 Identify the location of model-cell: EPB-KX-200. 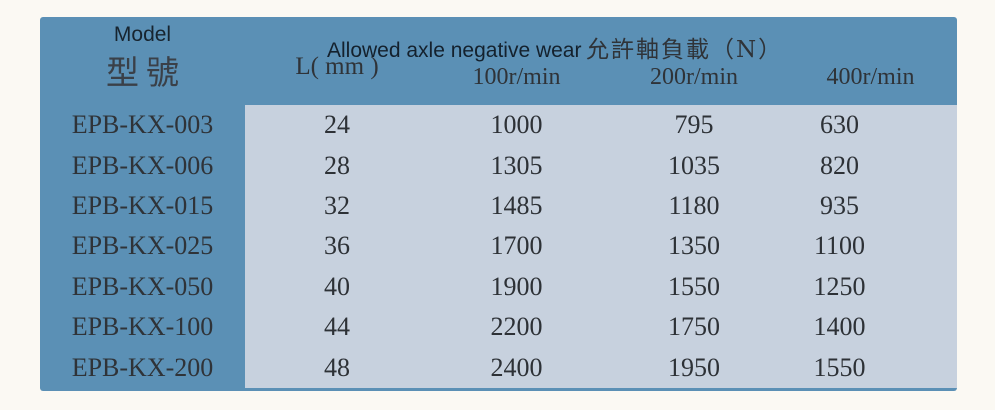
(142, 367).